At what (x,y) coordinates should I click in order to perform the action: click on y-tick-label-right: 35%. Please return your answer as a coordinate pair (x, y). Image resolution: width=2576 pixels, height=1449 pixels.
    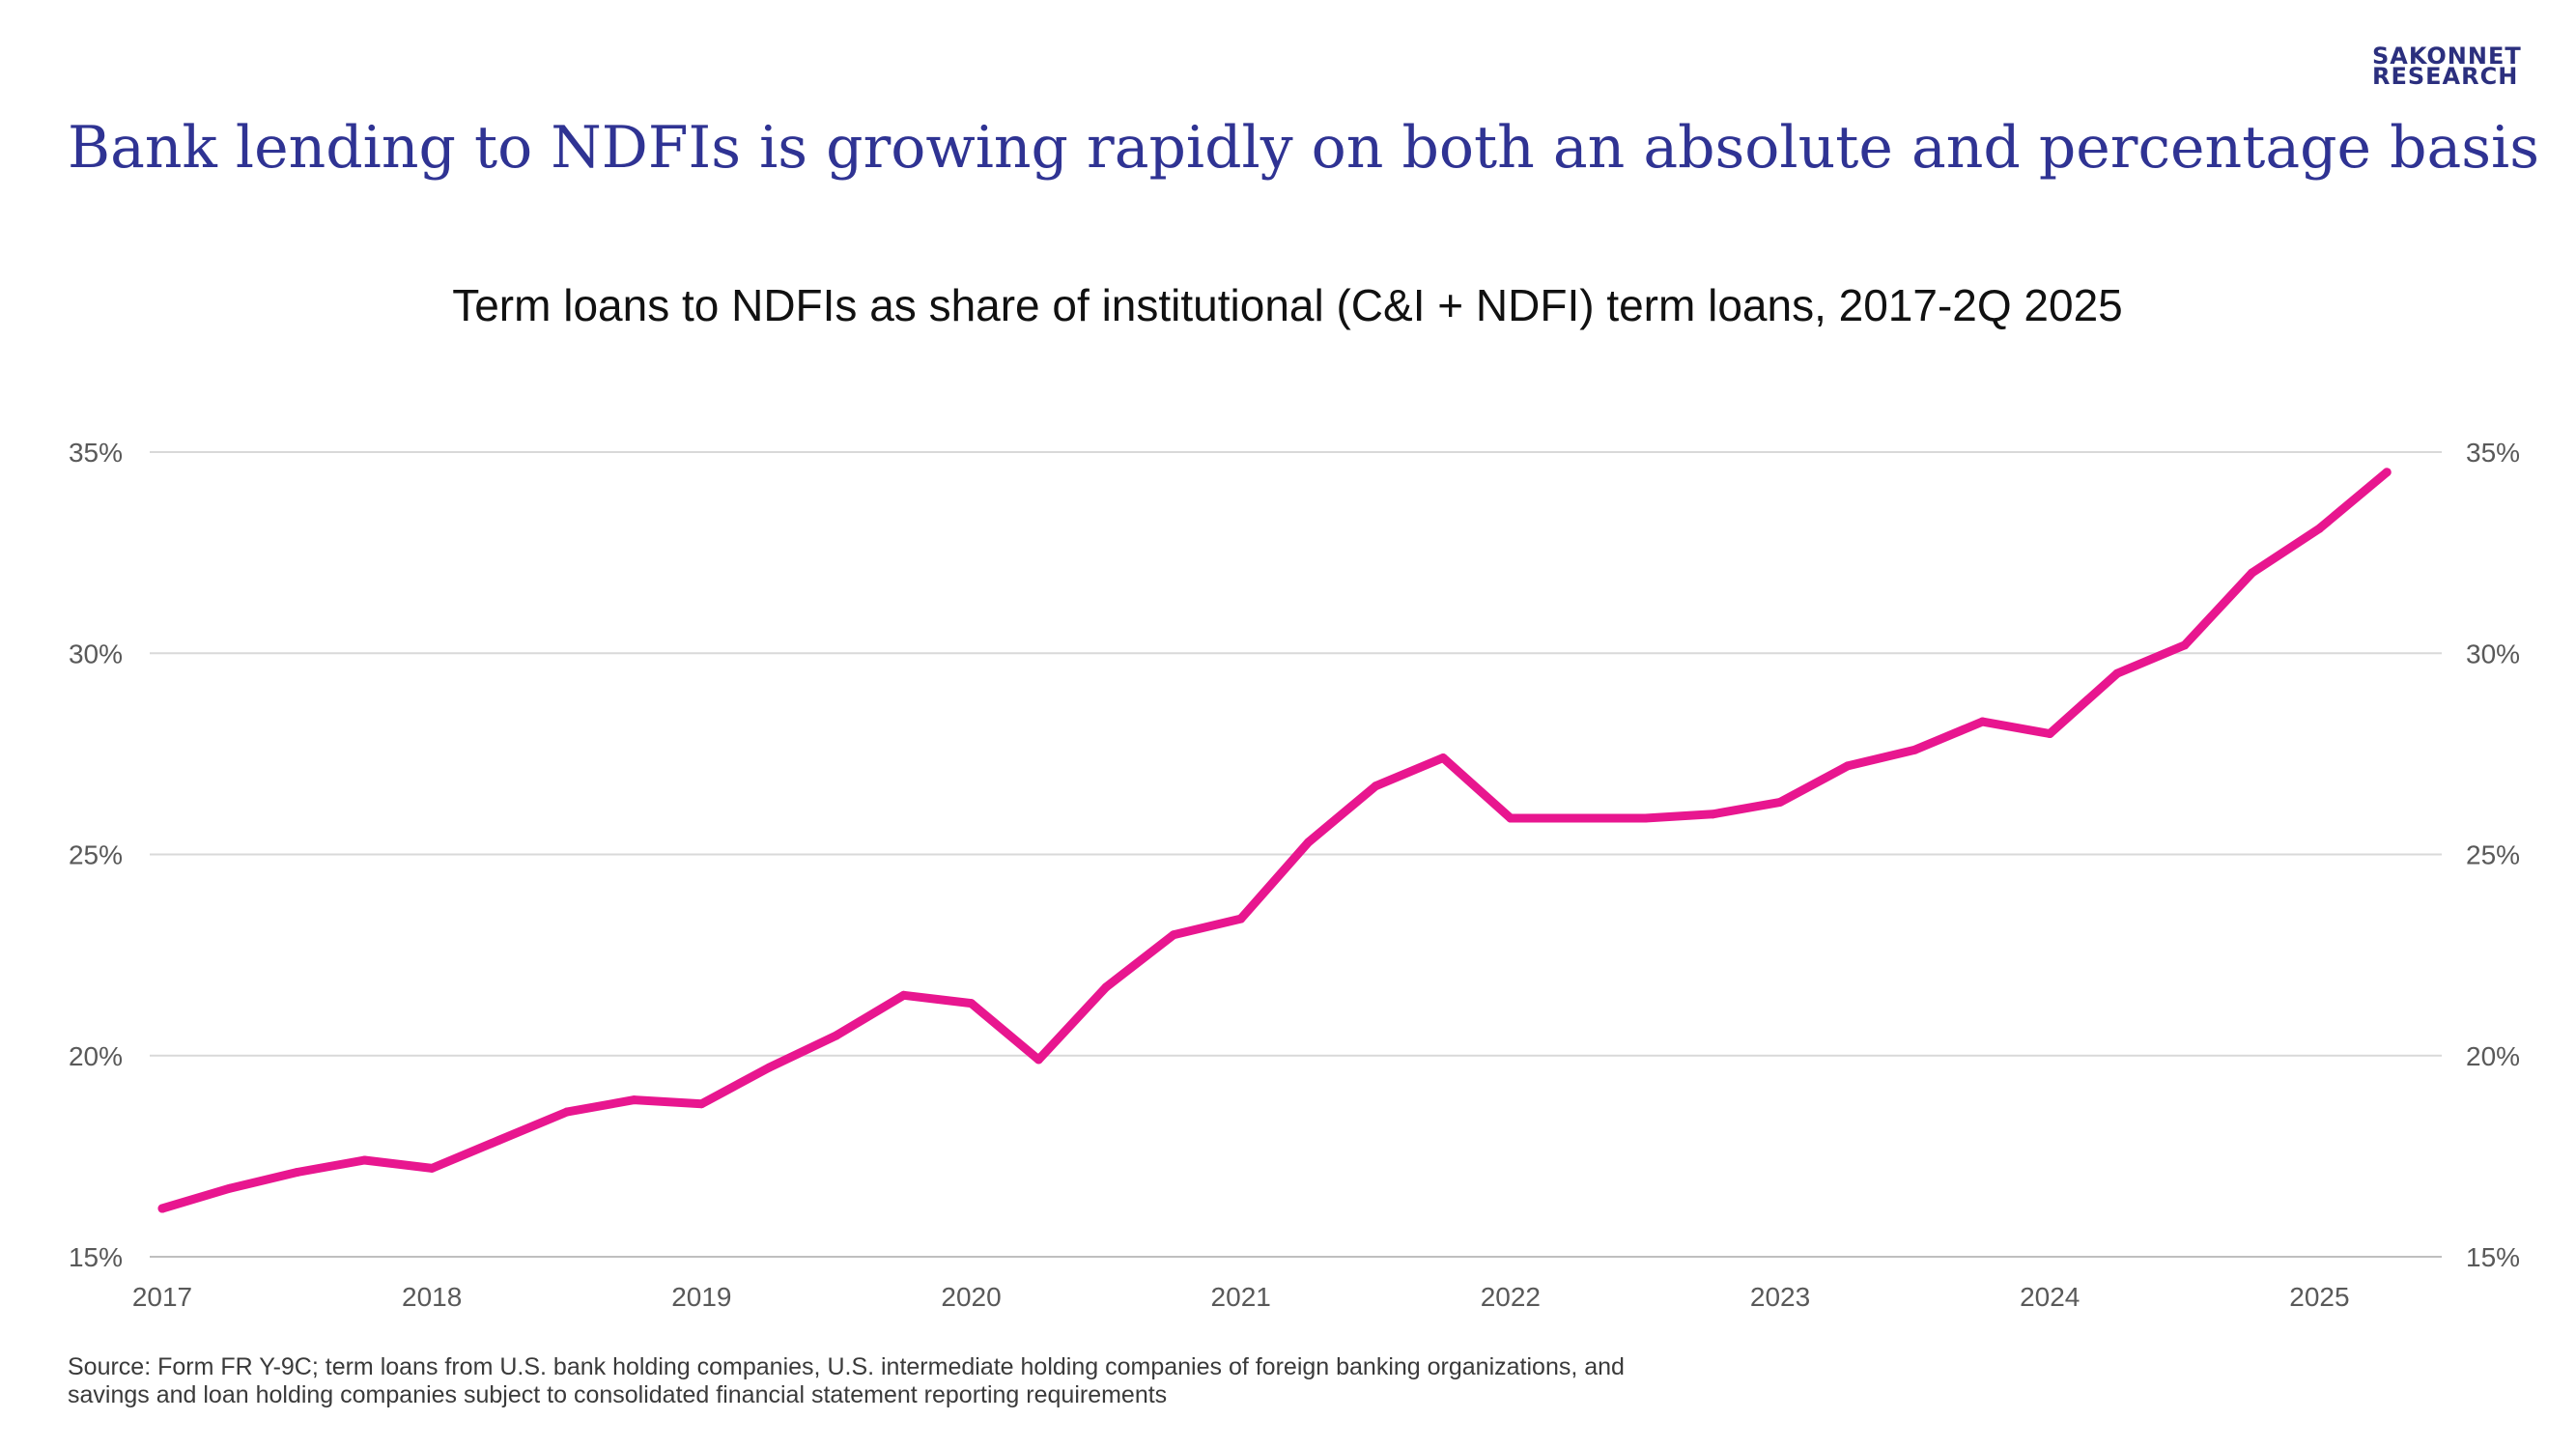
    Looking at the image, I should click on (2493, 453).